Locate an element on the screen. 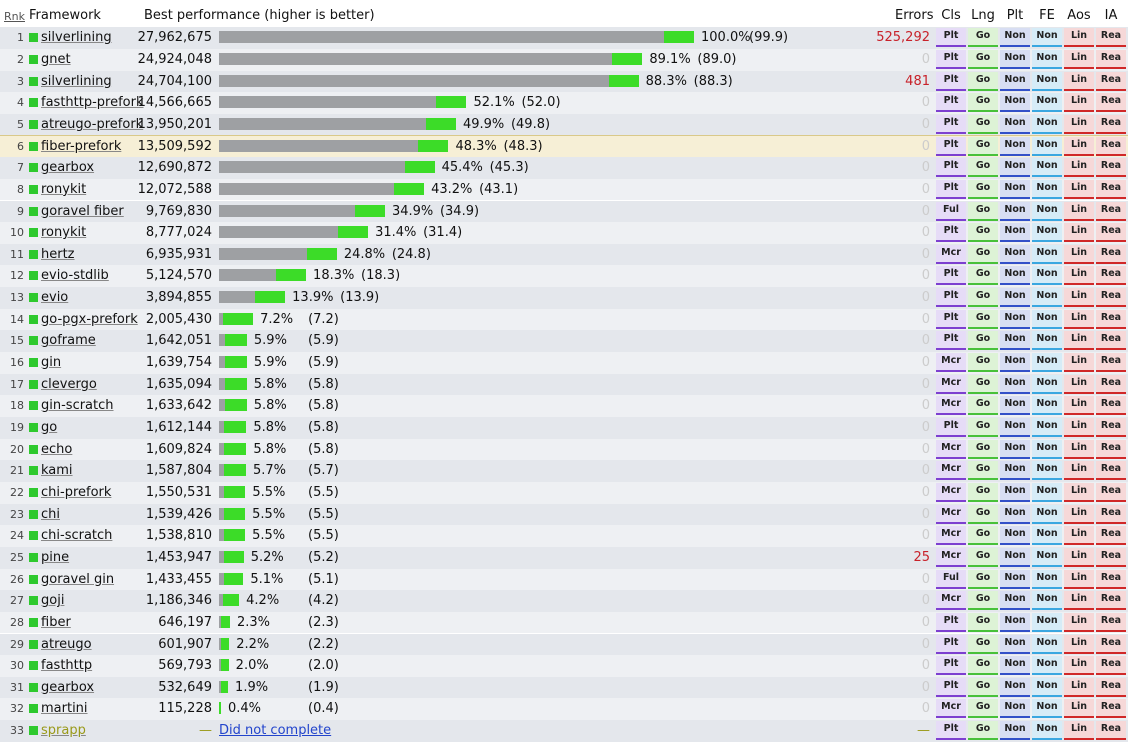 The width and height of the screenshot is (1128, 747). framework-link: echo is located at coordinates (57, 449).